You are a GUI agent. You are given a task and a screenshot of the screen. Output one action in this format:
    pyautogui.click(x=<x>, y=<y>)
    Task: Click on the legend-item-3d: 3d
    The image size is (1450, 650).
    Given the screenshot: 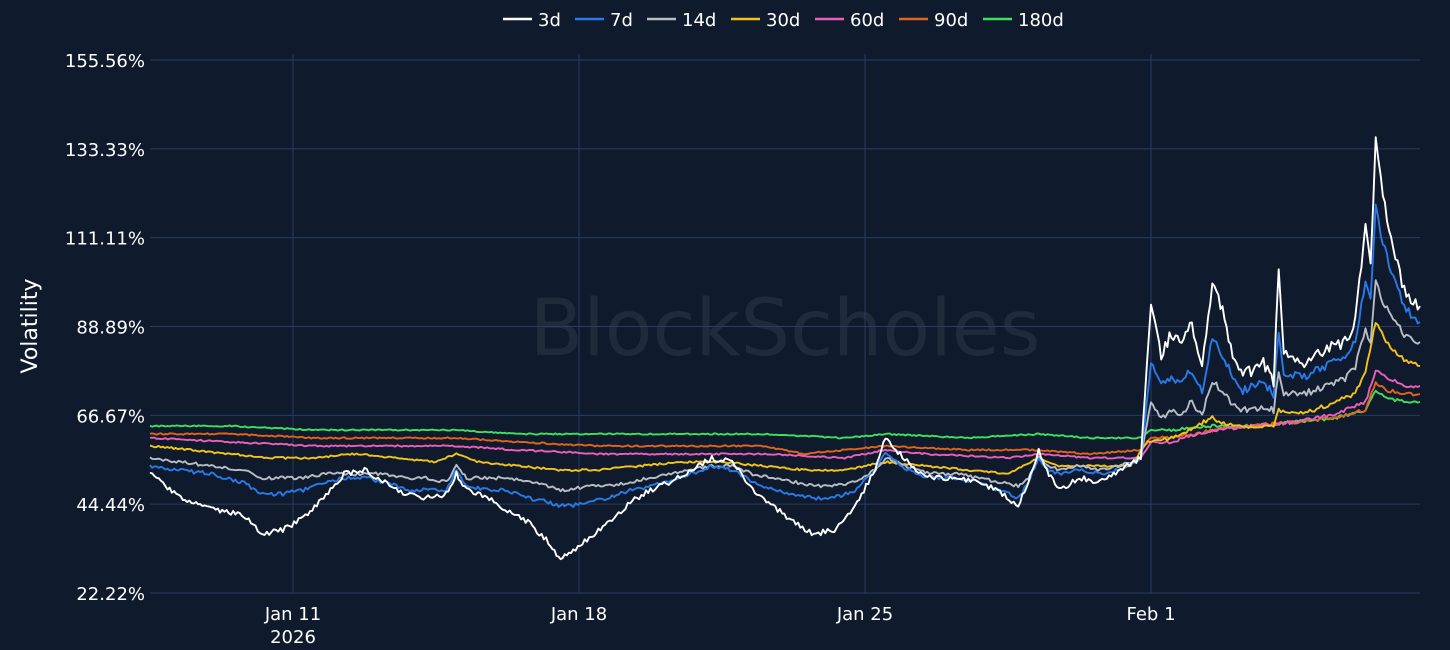 What is the action you would take?
    pyautogui.click(x=532, y=20)
    